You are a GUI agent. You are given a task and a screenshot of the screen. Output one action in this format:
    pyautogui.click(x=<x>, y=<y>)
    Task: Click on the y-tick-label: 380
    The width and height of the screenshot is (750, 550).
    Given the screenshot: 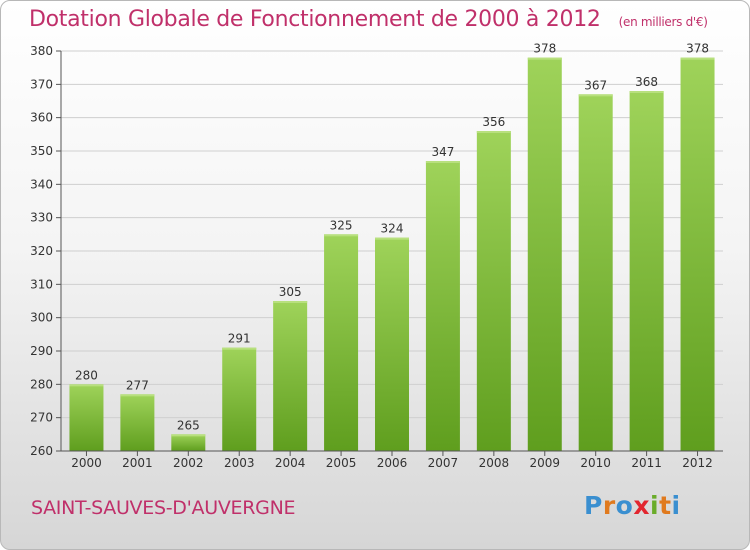 What is the action you would take?
    pyautogui.click(x=41, y=51)
    